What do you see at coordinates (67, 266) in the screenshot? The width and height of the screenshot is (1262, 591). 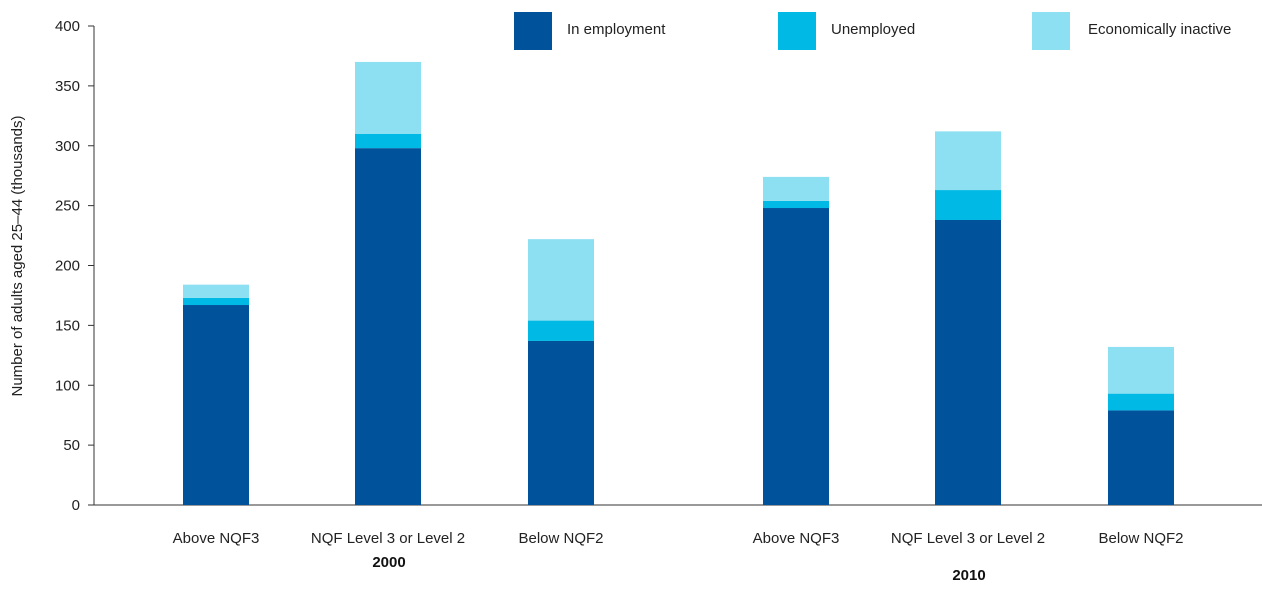 I see `y-tick-label: 200` at bounding box center [67, 266].